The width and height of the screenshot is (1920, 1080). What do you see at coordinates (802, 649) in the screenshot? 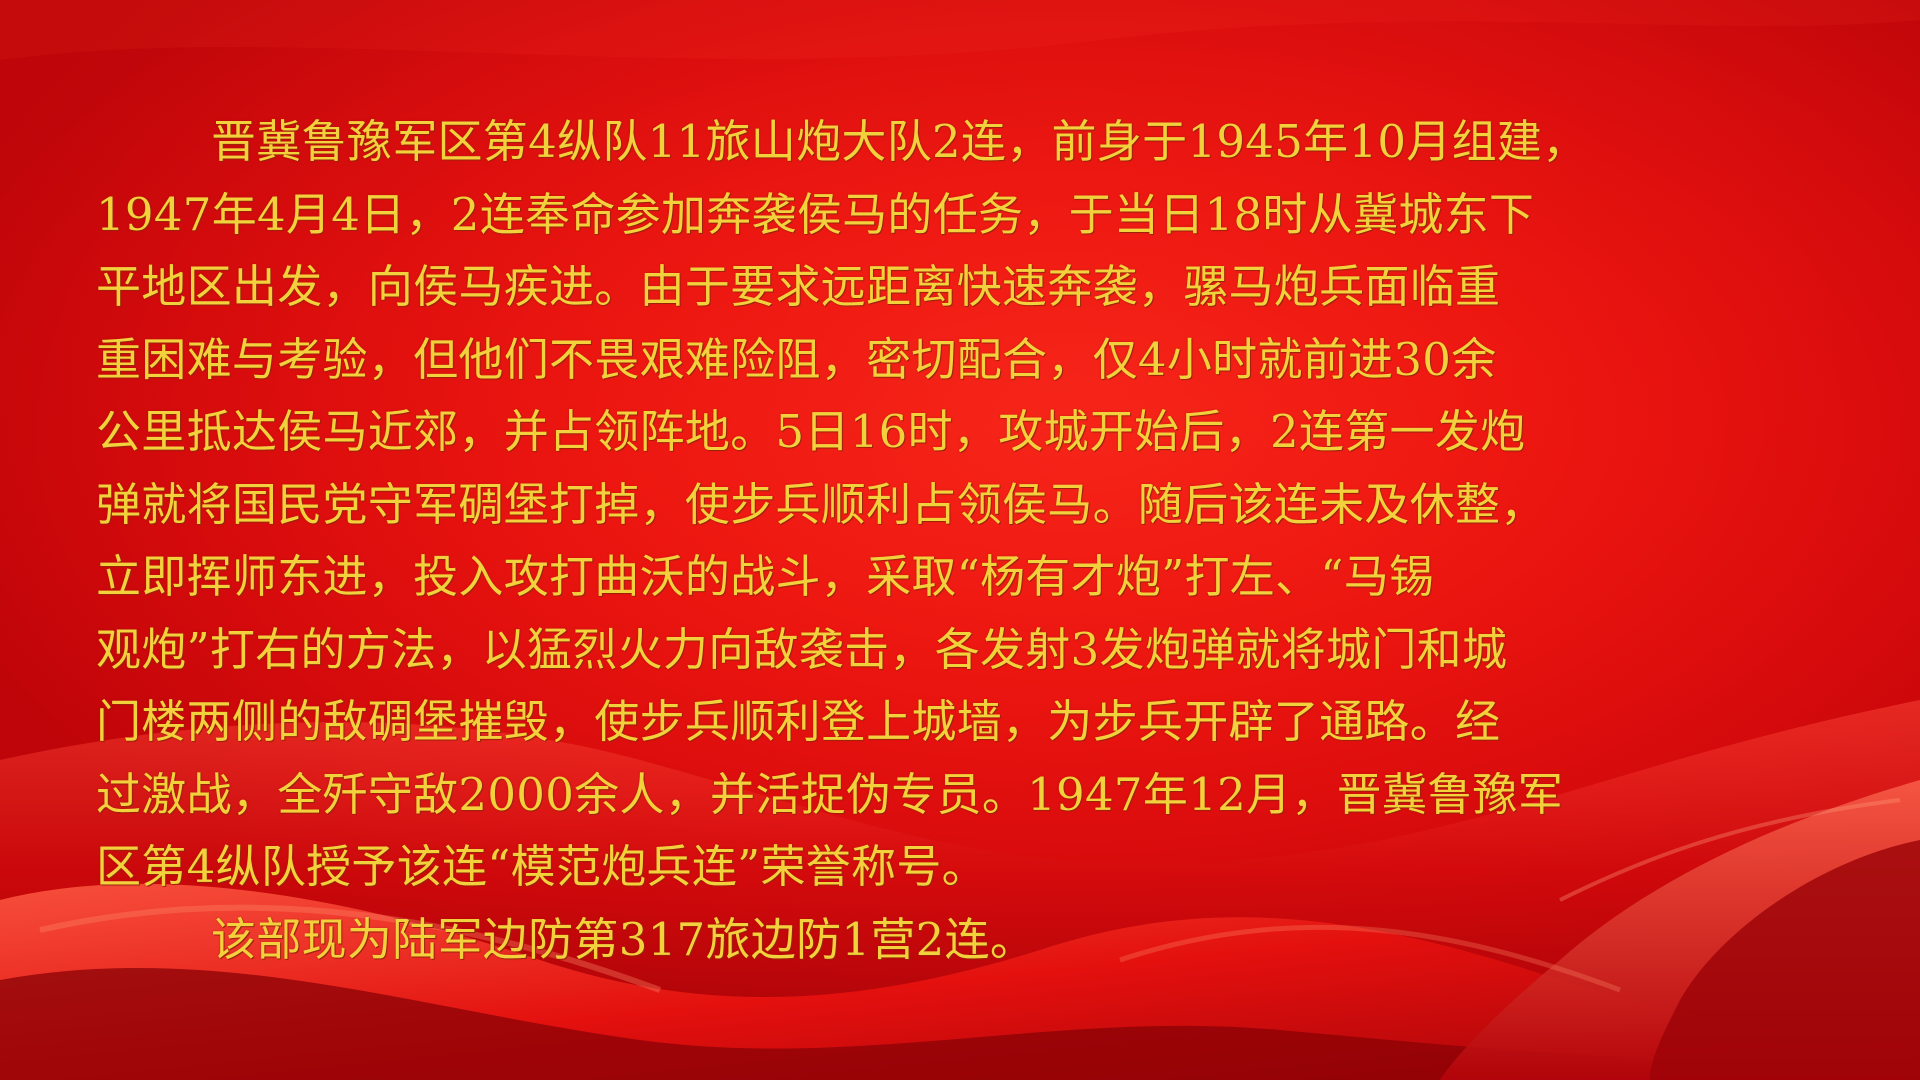
I see `text-line: 观炮”打右的方法，以猛烈火力向敌袭击，各发射3发炮弹就将城门和城` at bounding box center [802, 649].